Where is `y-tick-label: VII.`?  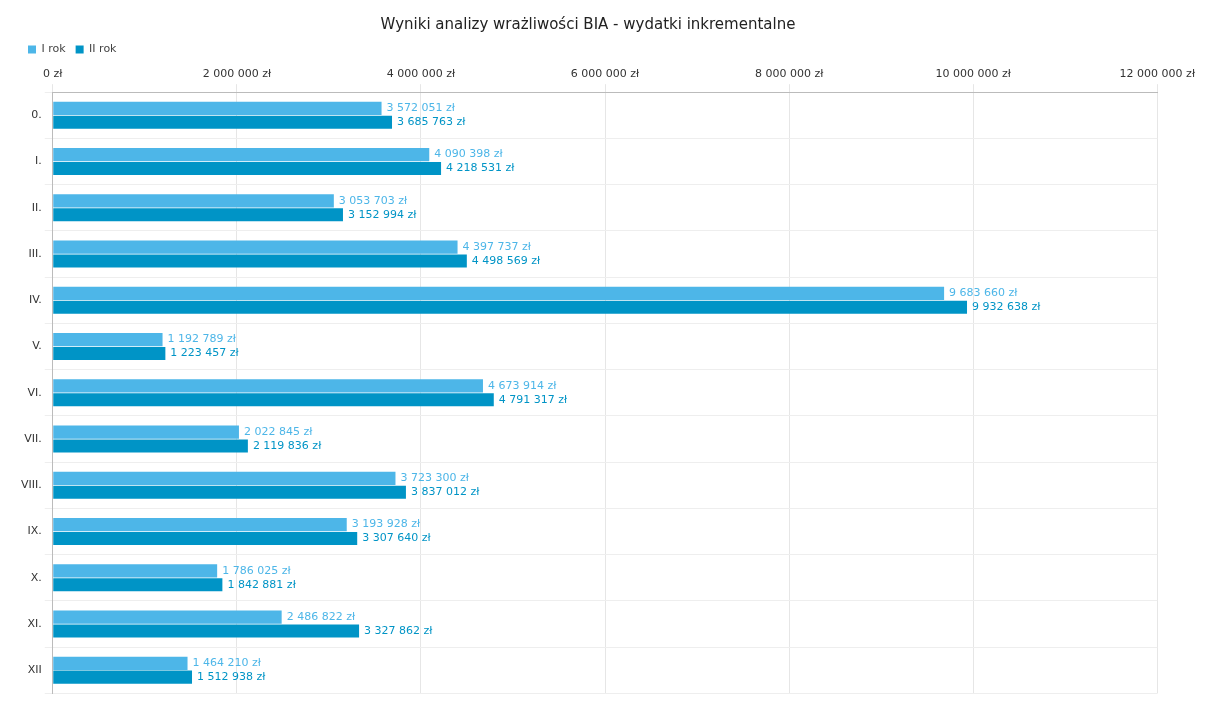
y-tick-label: VII. is located at coordinates (33, 438).